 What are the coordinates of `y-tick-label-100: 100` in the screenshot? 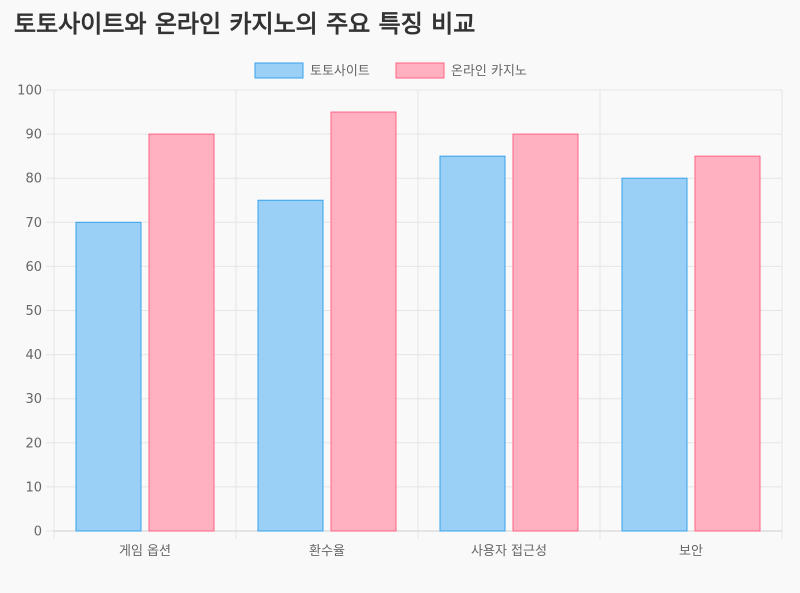 It's located at (29, 91).